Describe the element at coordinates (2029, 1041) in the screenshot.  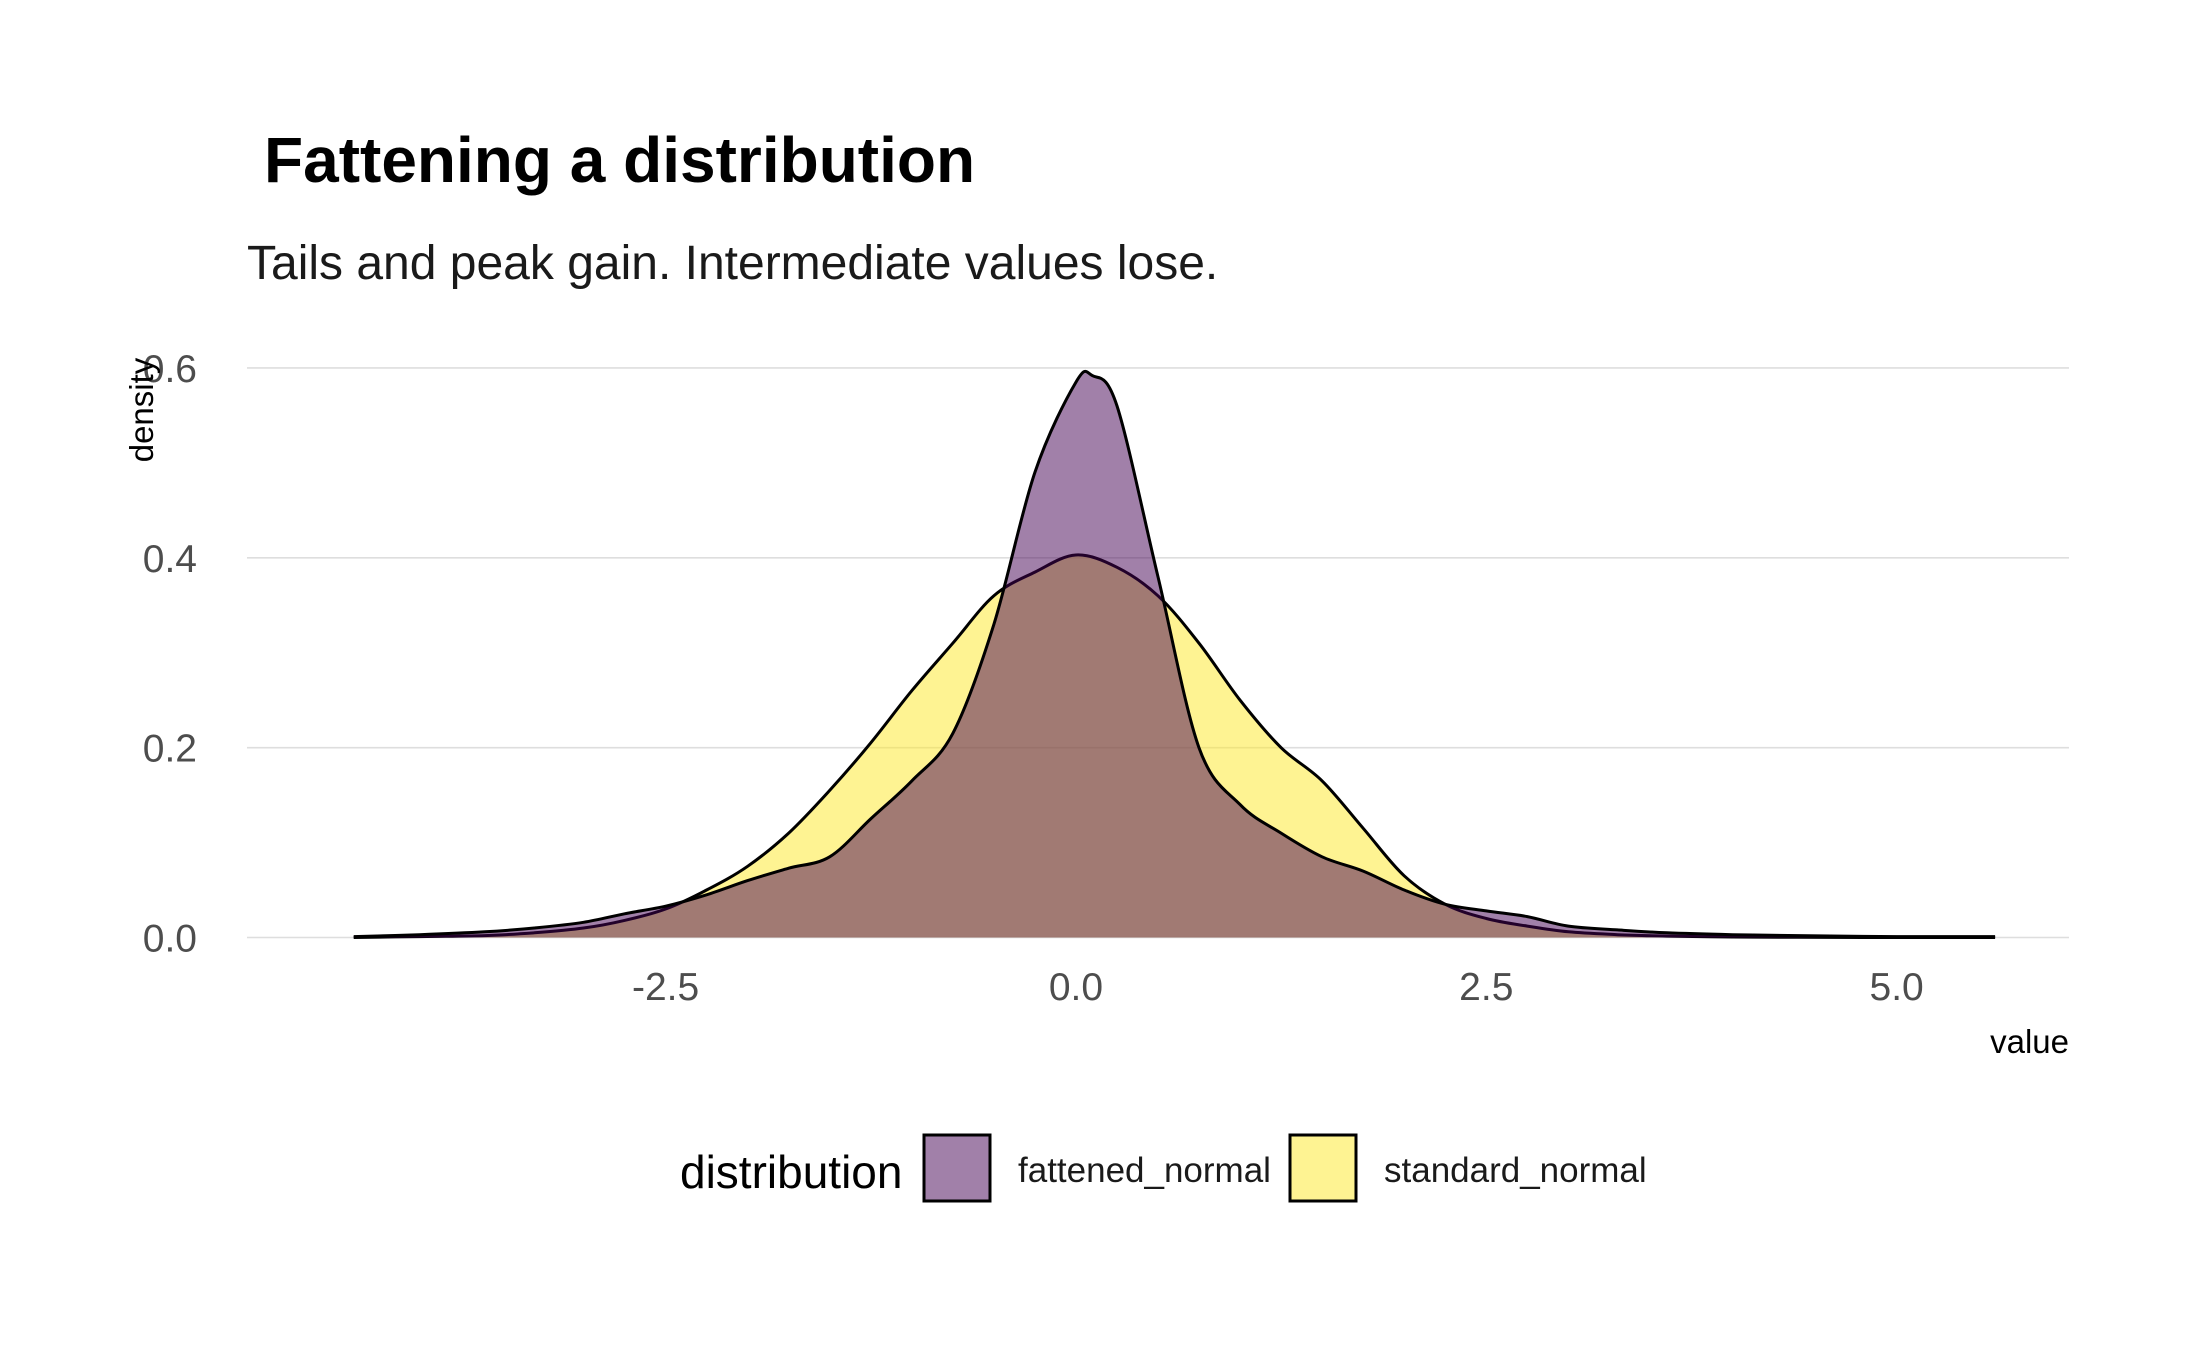
I see `x-axis-title: value` at that location.